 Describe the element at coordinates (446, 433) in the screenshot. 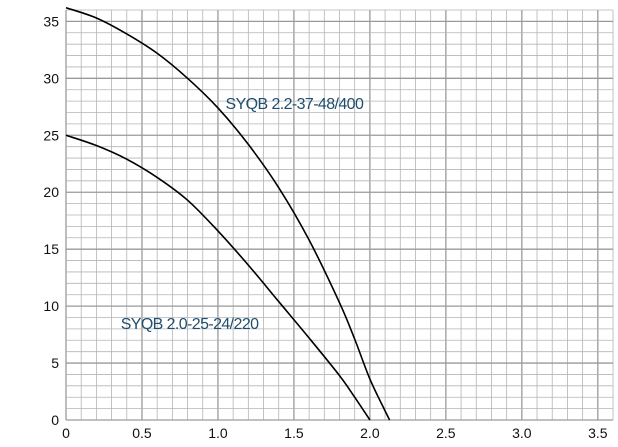

I see `x-tick-label: 2.5` at that location.